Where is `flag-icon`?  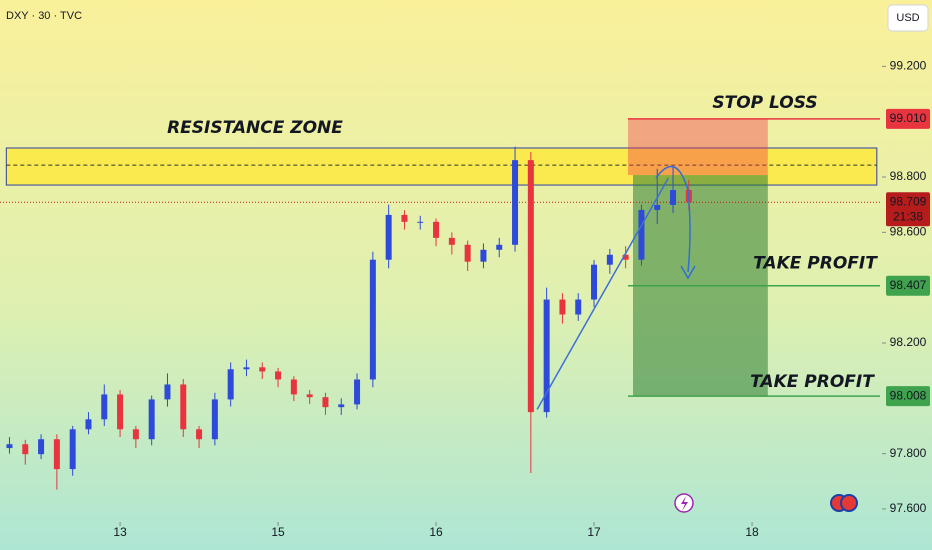
flag-icon is located at coordinates (849, 503).